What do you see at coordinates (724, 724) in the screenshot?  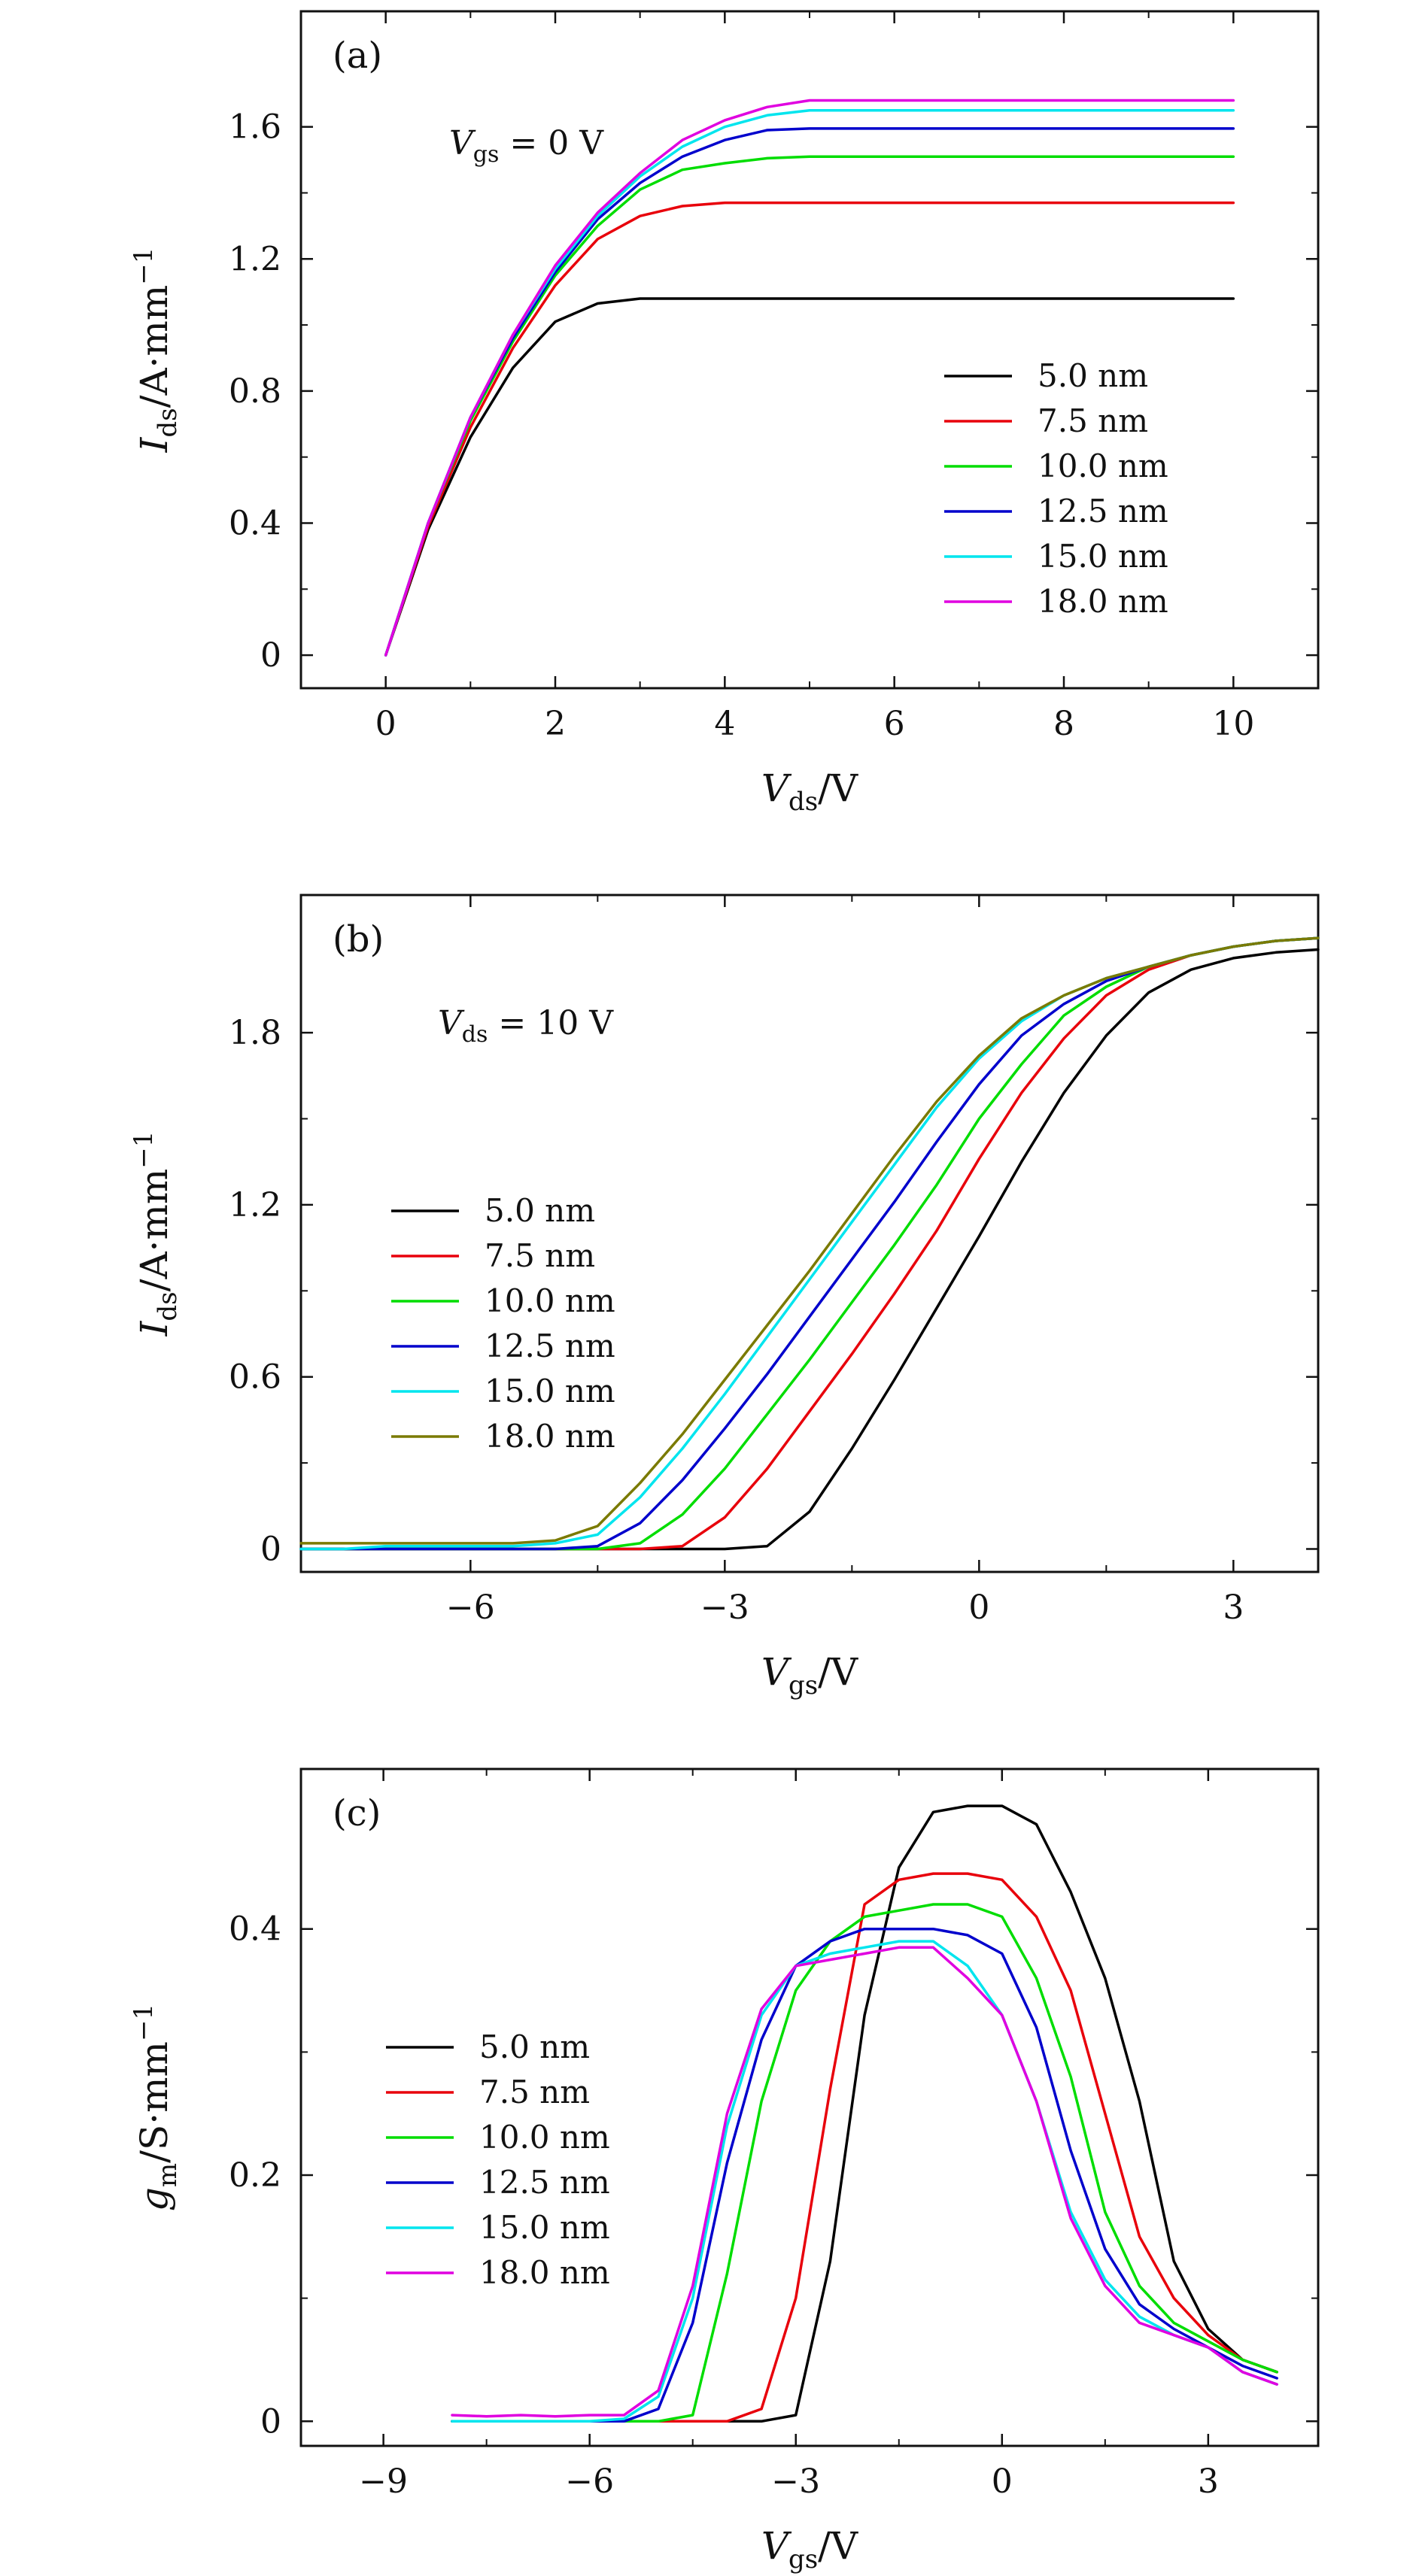 I see `x-tick-label: 4` at bounding box center [724, 724].